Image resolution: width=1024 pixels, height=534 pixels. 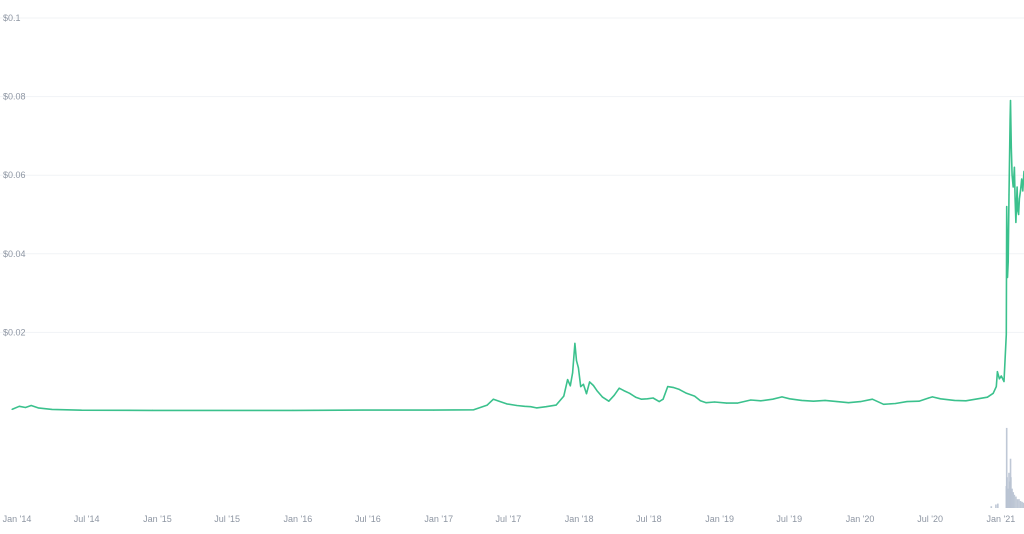 What do you see at coordinates (860, 519) in the screenshot?
I see `x-tick-label: Jan '20` at bounding box center [860, 519].